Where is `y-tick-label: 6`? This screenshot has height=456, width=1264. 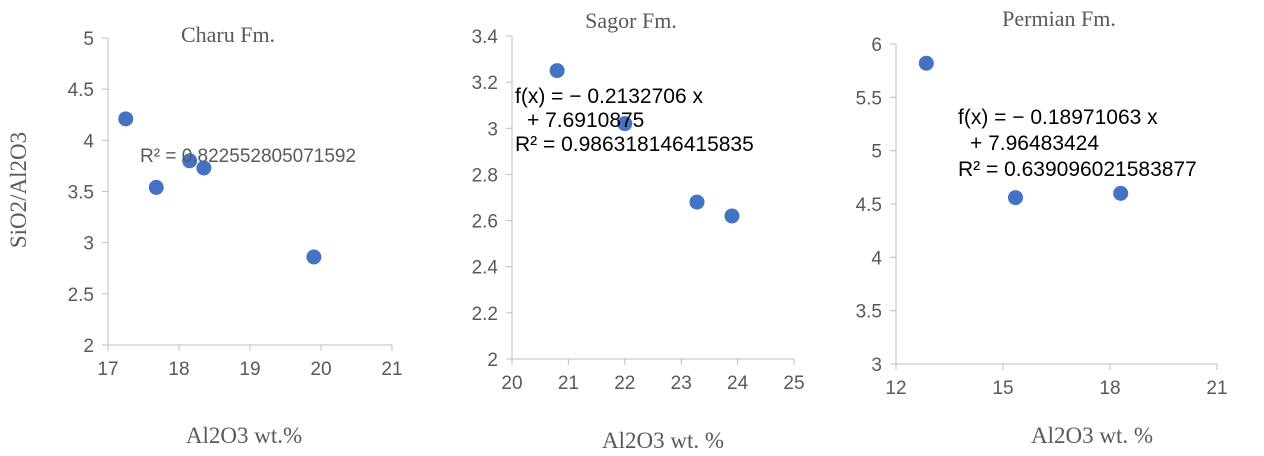 y-tick-label: 6 is located at coordinates (876, 45).